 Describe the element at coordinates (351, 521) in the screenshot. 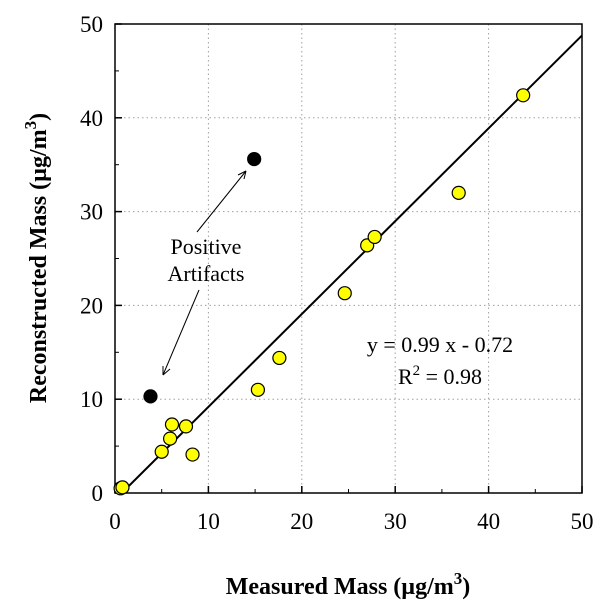

I see `x-tick-labels: 0 10 20 30 40 50` at that location.